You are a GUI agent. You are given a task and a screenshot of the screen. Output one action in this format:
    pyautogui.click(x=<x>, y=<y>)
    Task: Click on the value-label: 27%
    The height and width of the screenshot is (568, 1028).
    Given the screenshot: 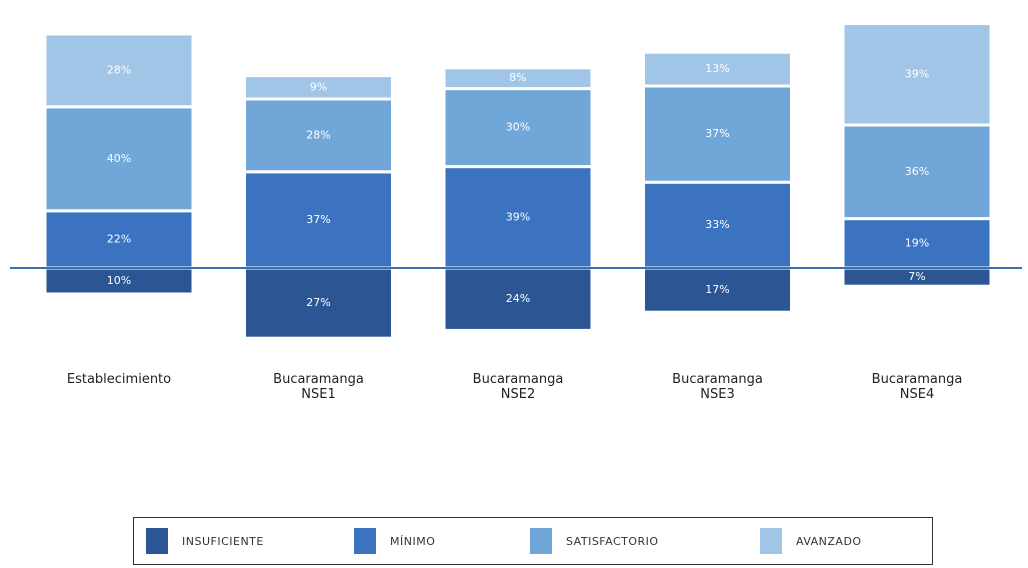 What is the action you would take?
    pyautogui.click(x=318, y=302)
    